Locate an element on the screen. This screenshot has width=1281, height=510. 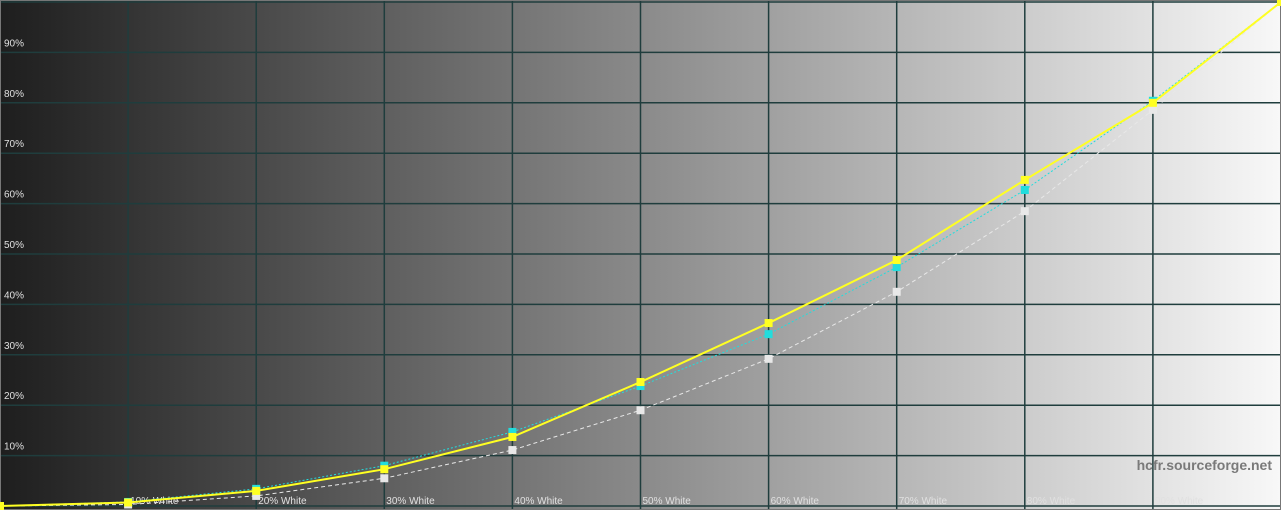
x-tick-label: 60% White is located at coordinates (795, 501).